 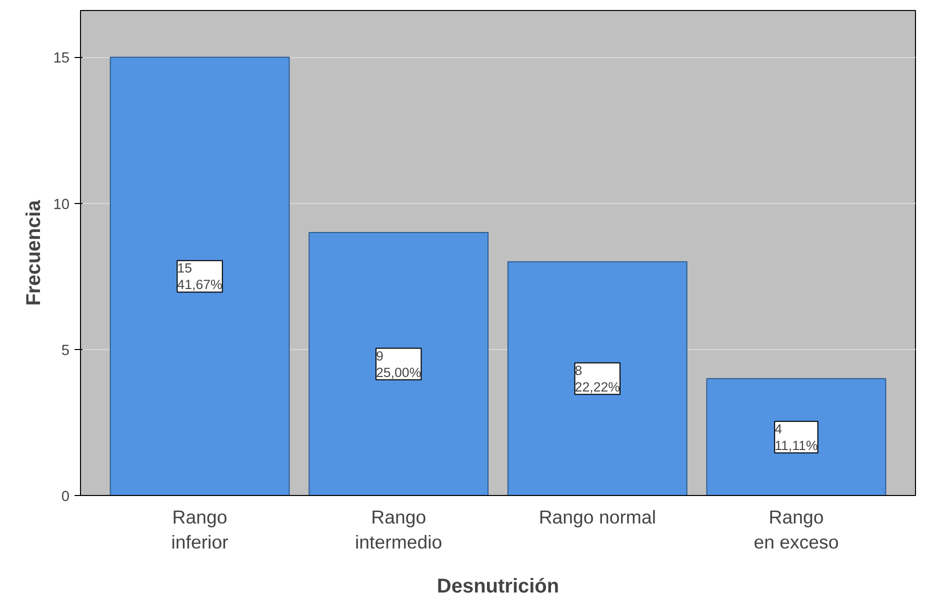 What do you see at coordinates (61, 58) in the screenshot?
I see `y-tick-label: 15` at bounding box center [61, 58].